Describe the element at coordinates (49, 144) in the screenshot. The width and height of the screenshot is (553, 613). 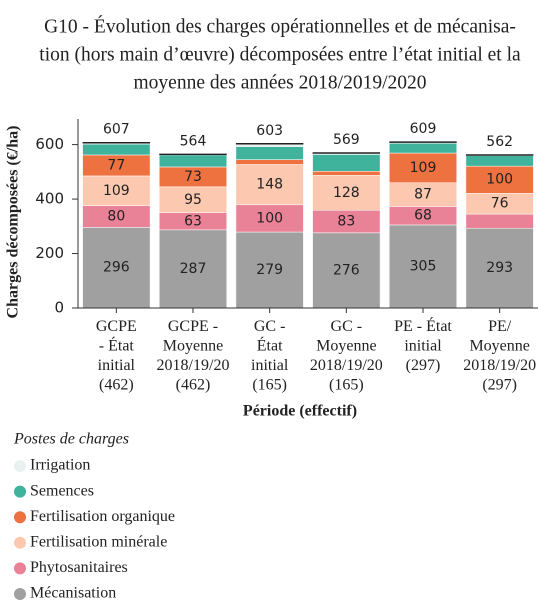
I see `y-tick-label: 600` at that location.